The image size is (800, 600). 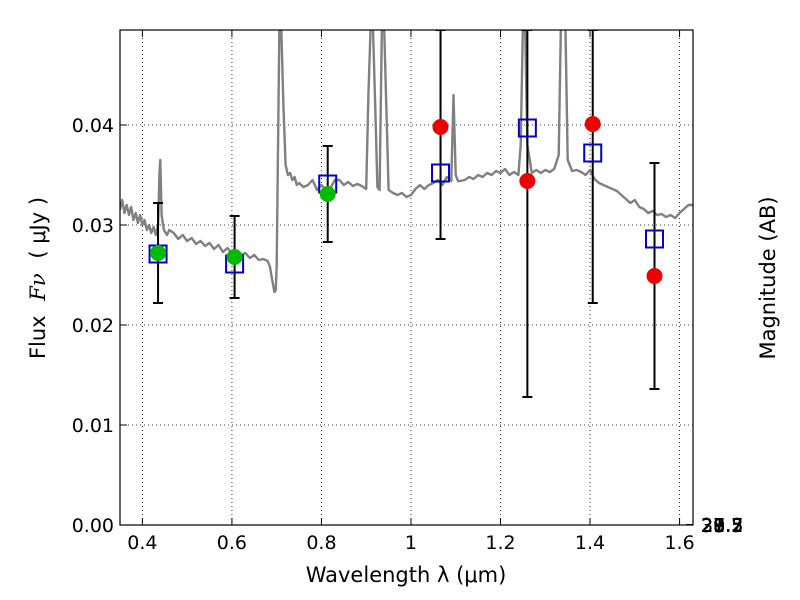 I want to click on y-axis-label-unit: ( μJy ), so click(x=38, y=228).